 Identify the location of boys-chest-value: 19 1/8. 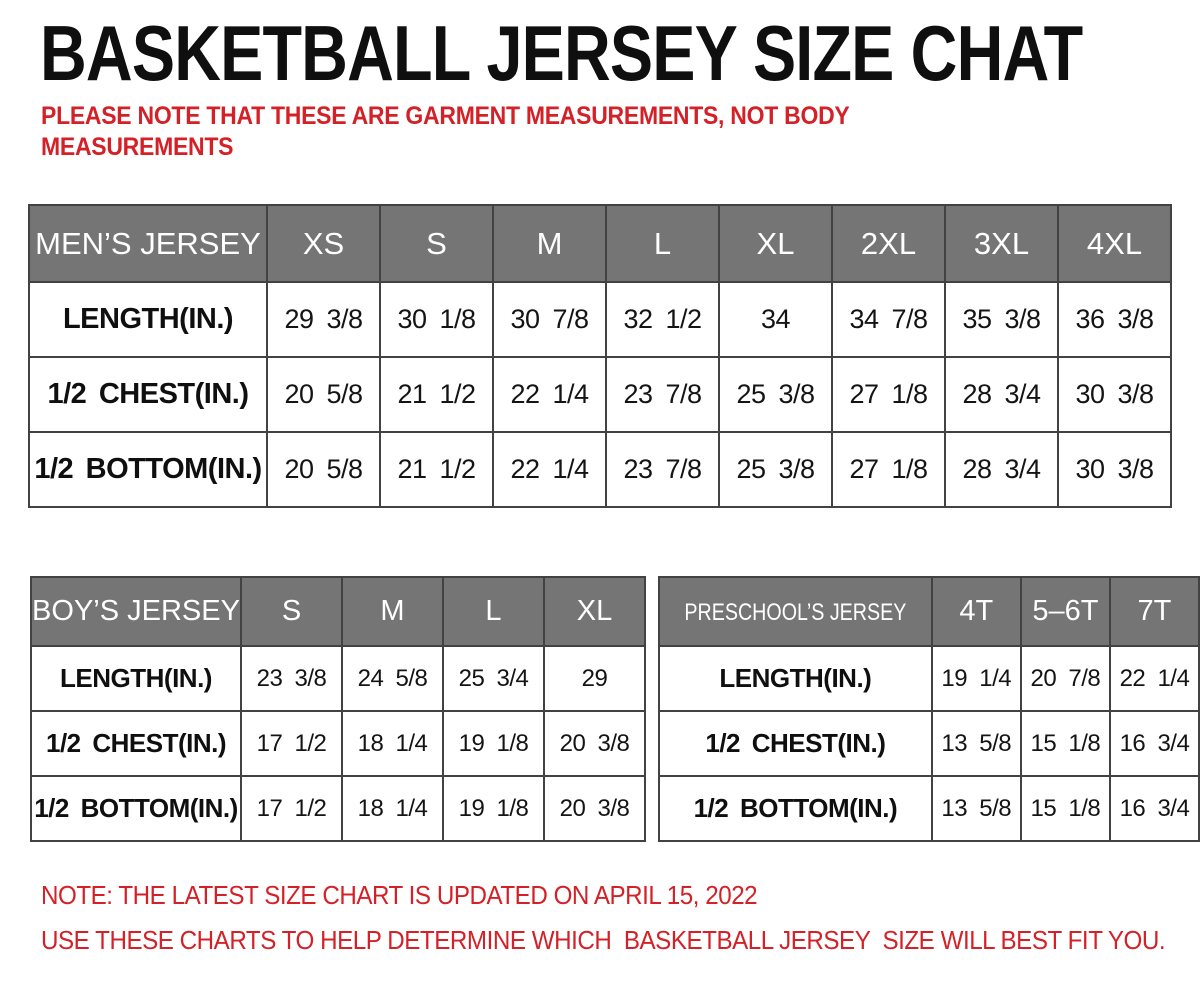
(493, 743).